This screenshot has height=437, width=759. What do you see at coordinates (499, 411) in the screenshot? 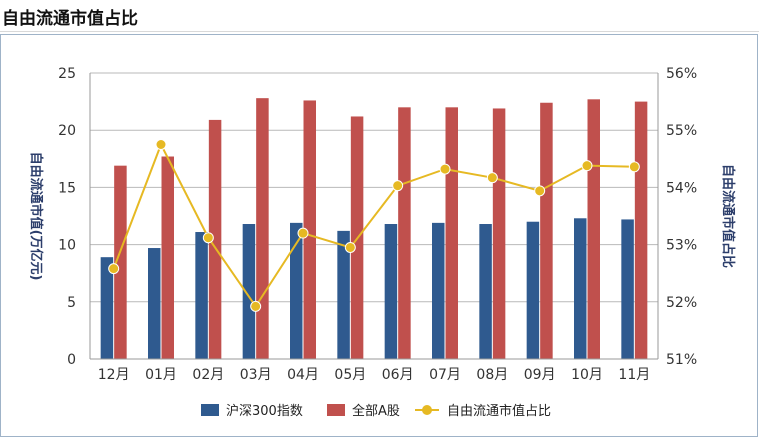
I see `legend-label: 自由流通市值占比` at bounding box center [499, 411].